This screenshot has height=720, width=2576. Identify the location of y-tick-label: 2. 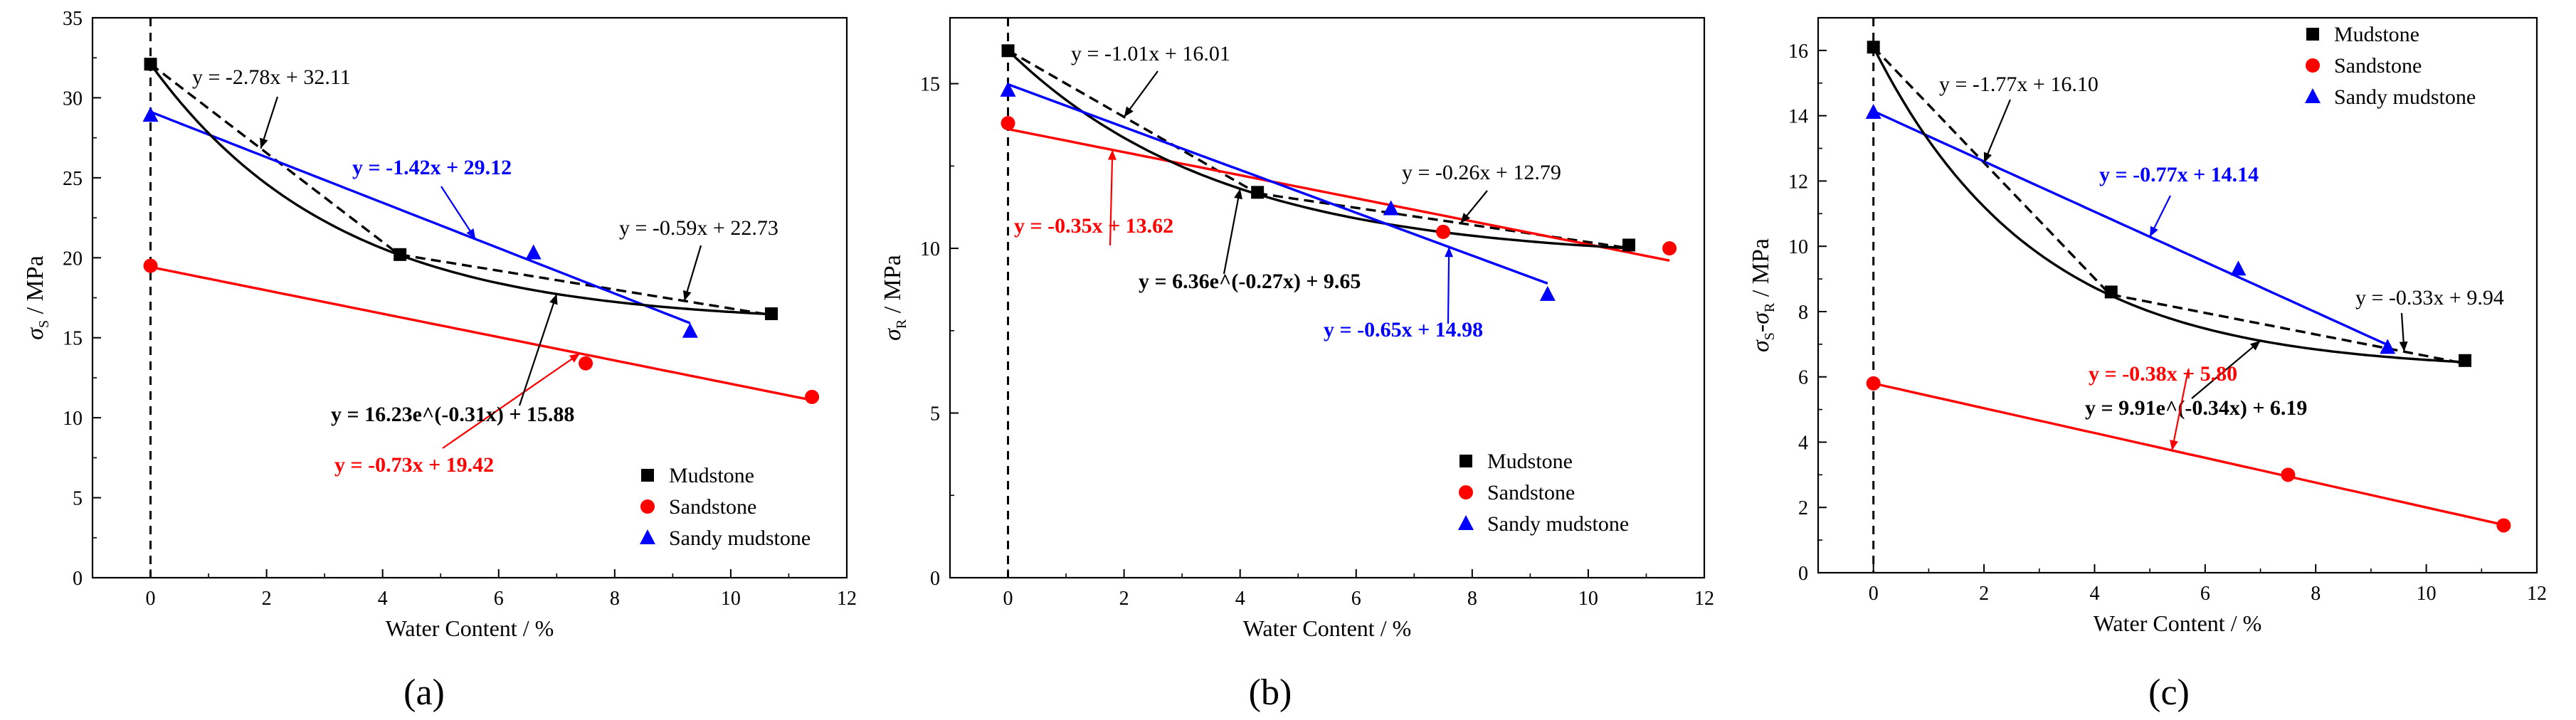
(1803, 508).